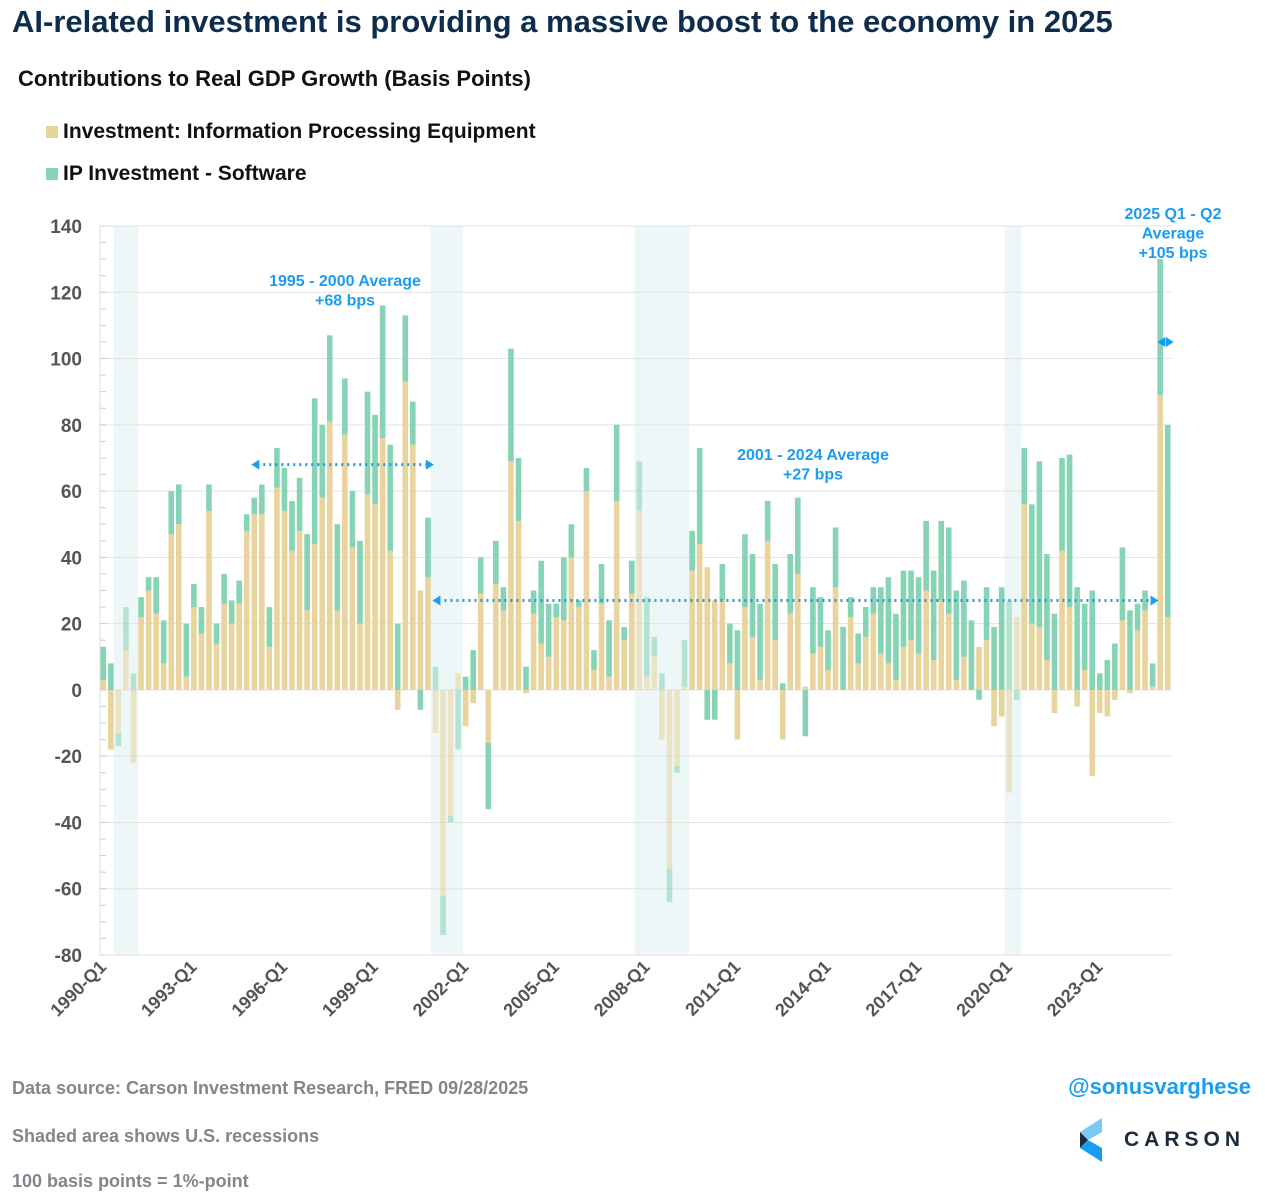 Image resolution: width=1265 pixels, height=1200 pixels. What do you see at coordinates (894, 989) in the screenshot?
I see `x-tick-label: 2017-Q1` at bounding box center [894, 989].